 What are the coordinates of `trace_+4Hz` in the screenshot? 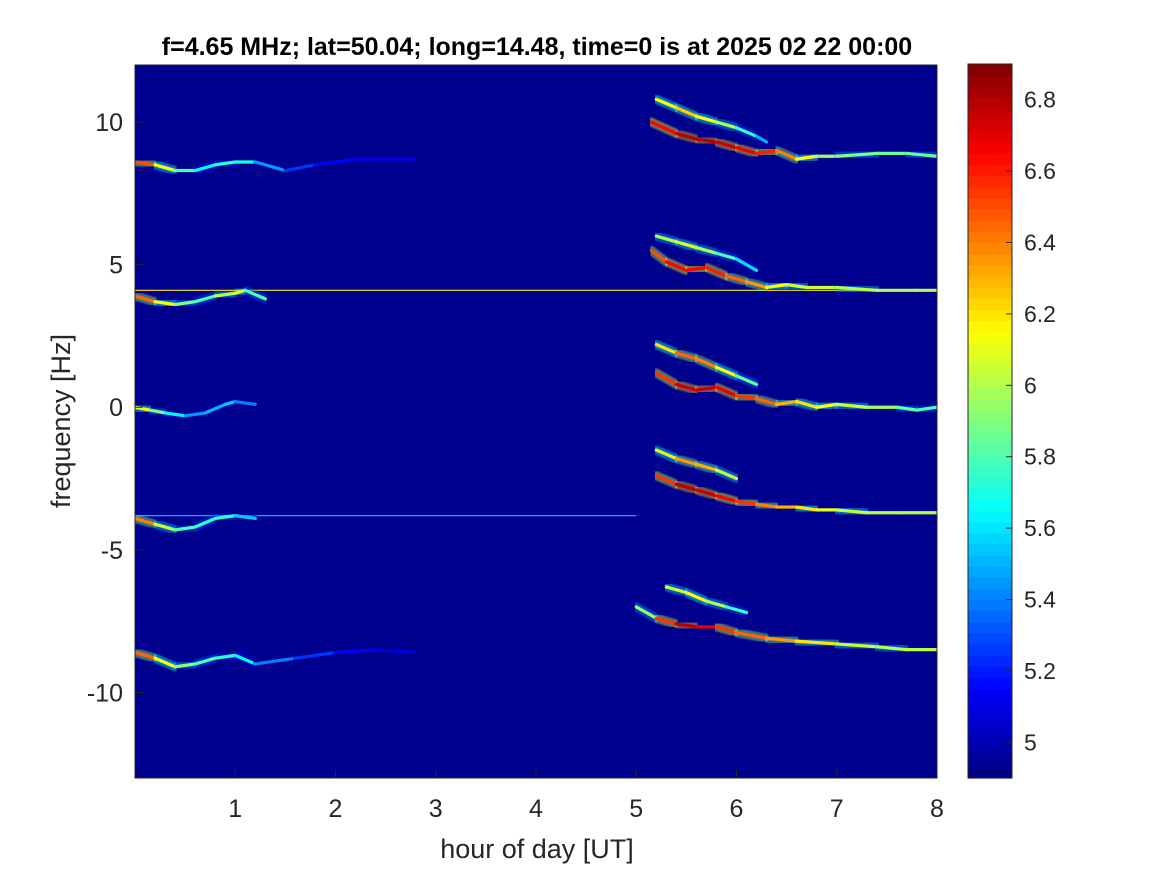 It's located at (536, 270).